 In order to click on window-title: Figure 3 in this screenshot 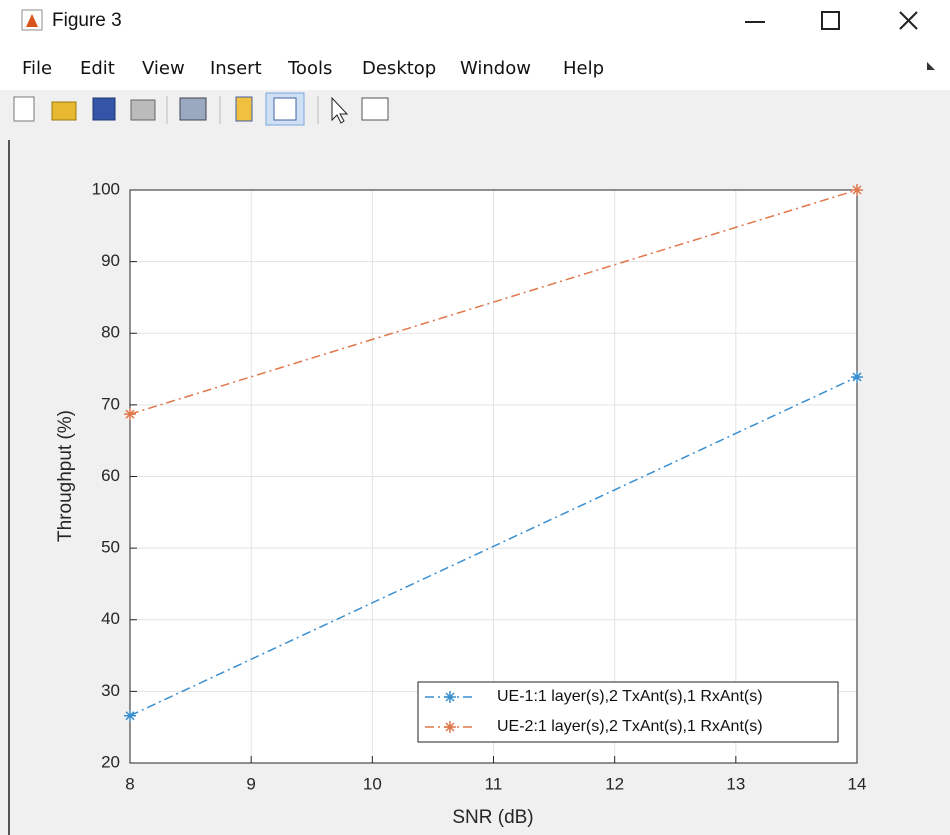, I will do `click(87, 20)`.